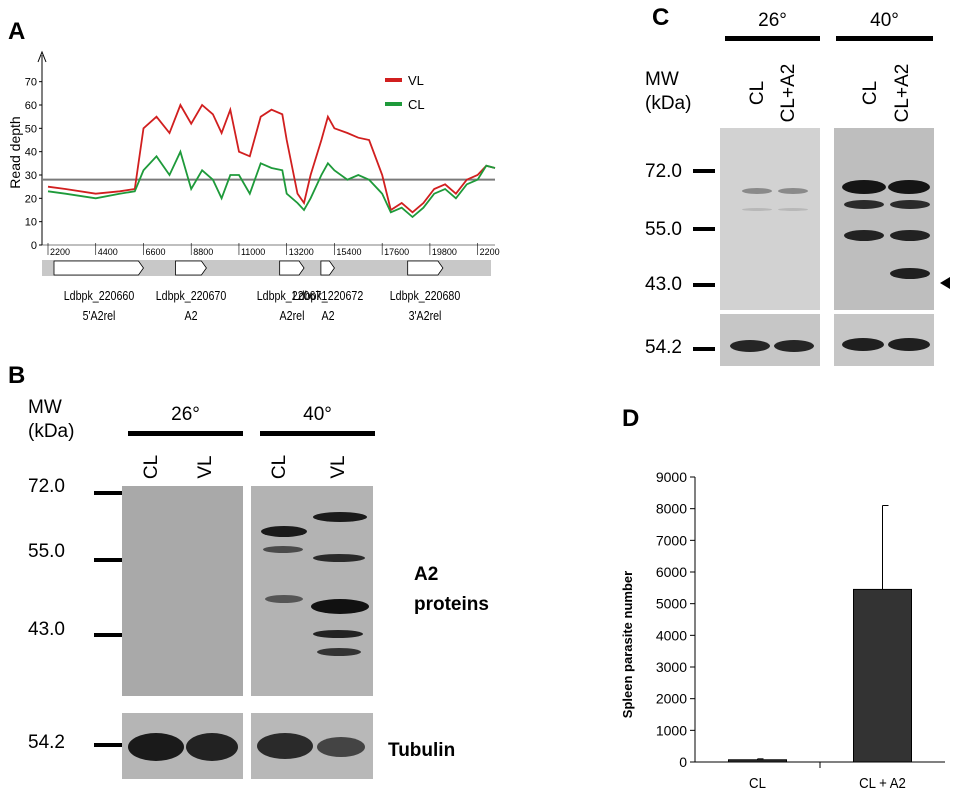  What do you see at coordinates (51, 420) in the screenshot?
I see `b-mw-title: MW (kDa)` at bounding box center [51, 420].